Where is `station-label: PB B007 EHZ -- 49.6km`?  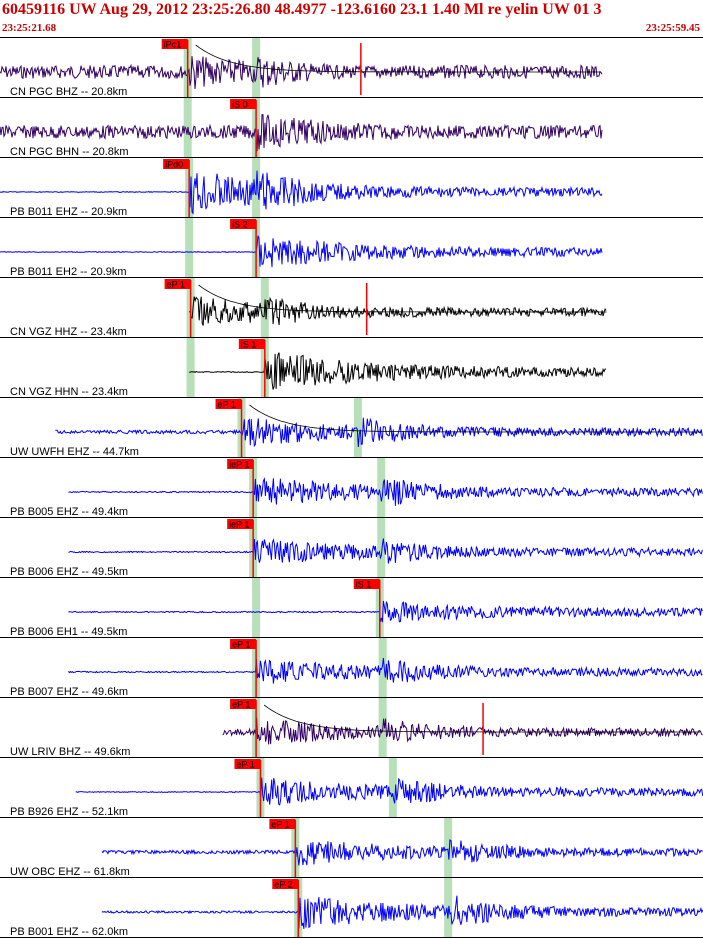 station-label: PB B007 EHZ -- 49.6km is located at coordinates (69, 692).